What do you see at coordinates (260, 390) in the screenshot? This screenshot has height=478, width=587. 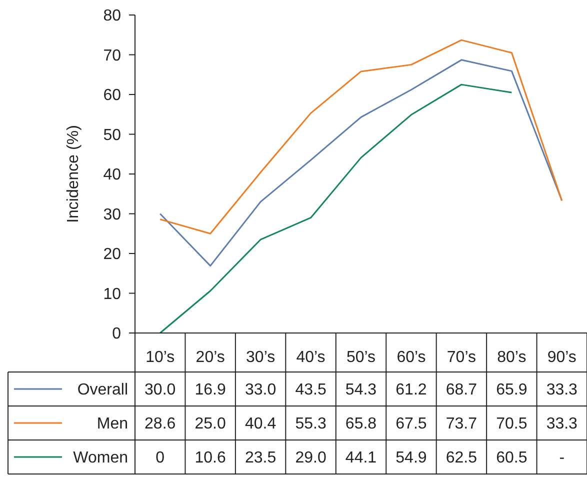 I see `data-label: 33.0` at bounding box center [260, 390].